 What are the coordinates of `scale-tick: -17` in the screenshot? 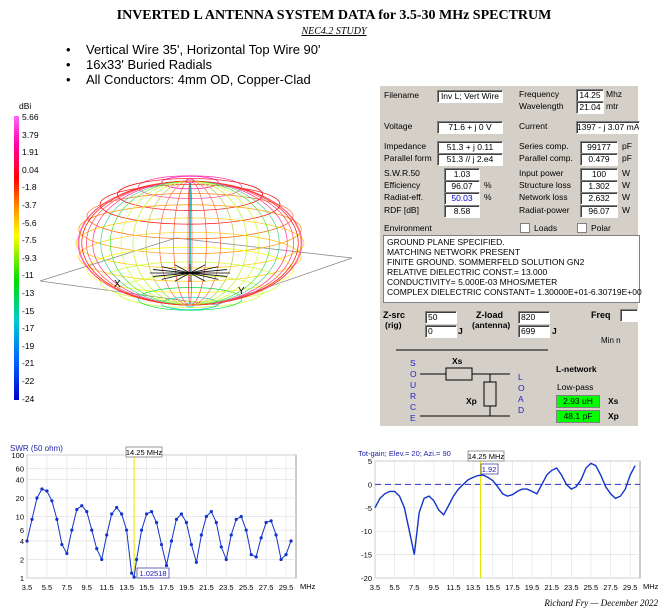 It's located at (28, 328).